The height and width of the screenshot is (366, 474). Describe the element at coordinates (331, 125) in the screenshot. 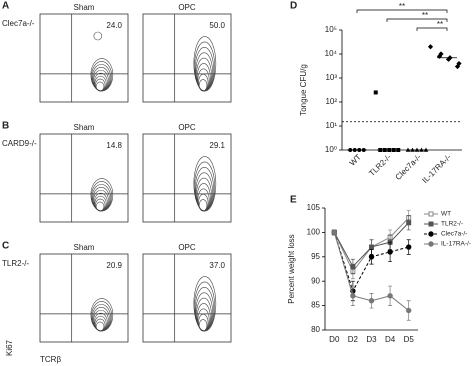

I see `y-tick-label: 10¹` at that location.